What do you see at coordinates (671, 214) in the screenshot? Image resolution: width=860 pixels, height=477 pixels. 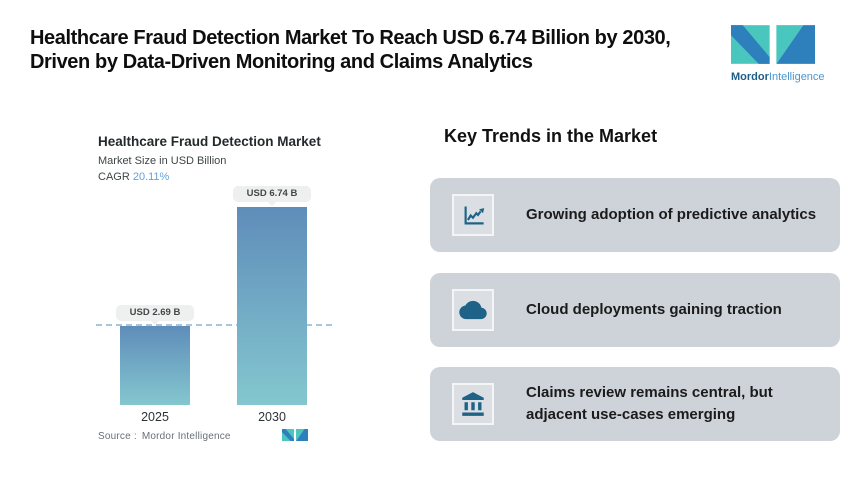 I see `trend-text: Growing adoption of predictive analytics` at bounding box center [671, 214].